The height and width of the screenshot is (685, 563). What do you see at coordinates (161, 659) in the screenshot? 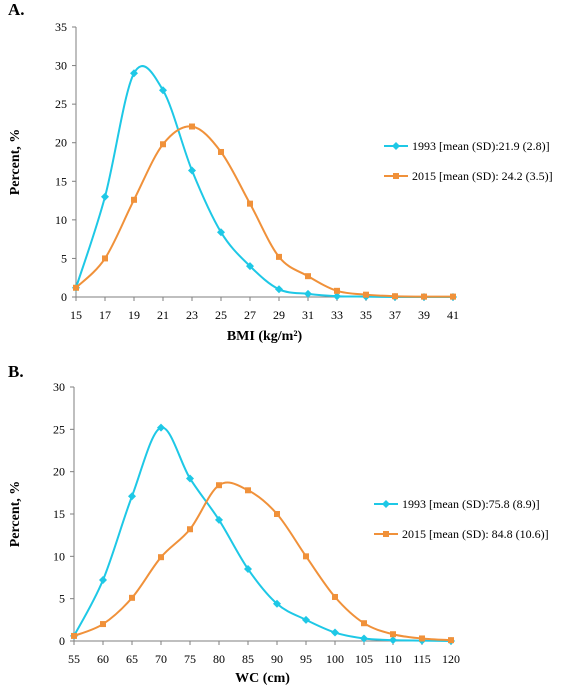
I see `x-tick-label: 70` at bounding box center [161, 659].